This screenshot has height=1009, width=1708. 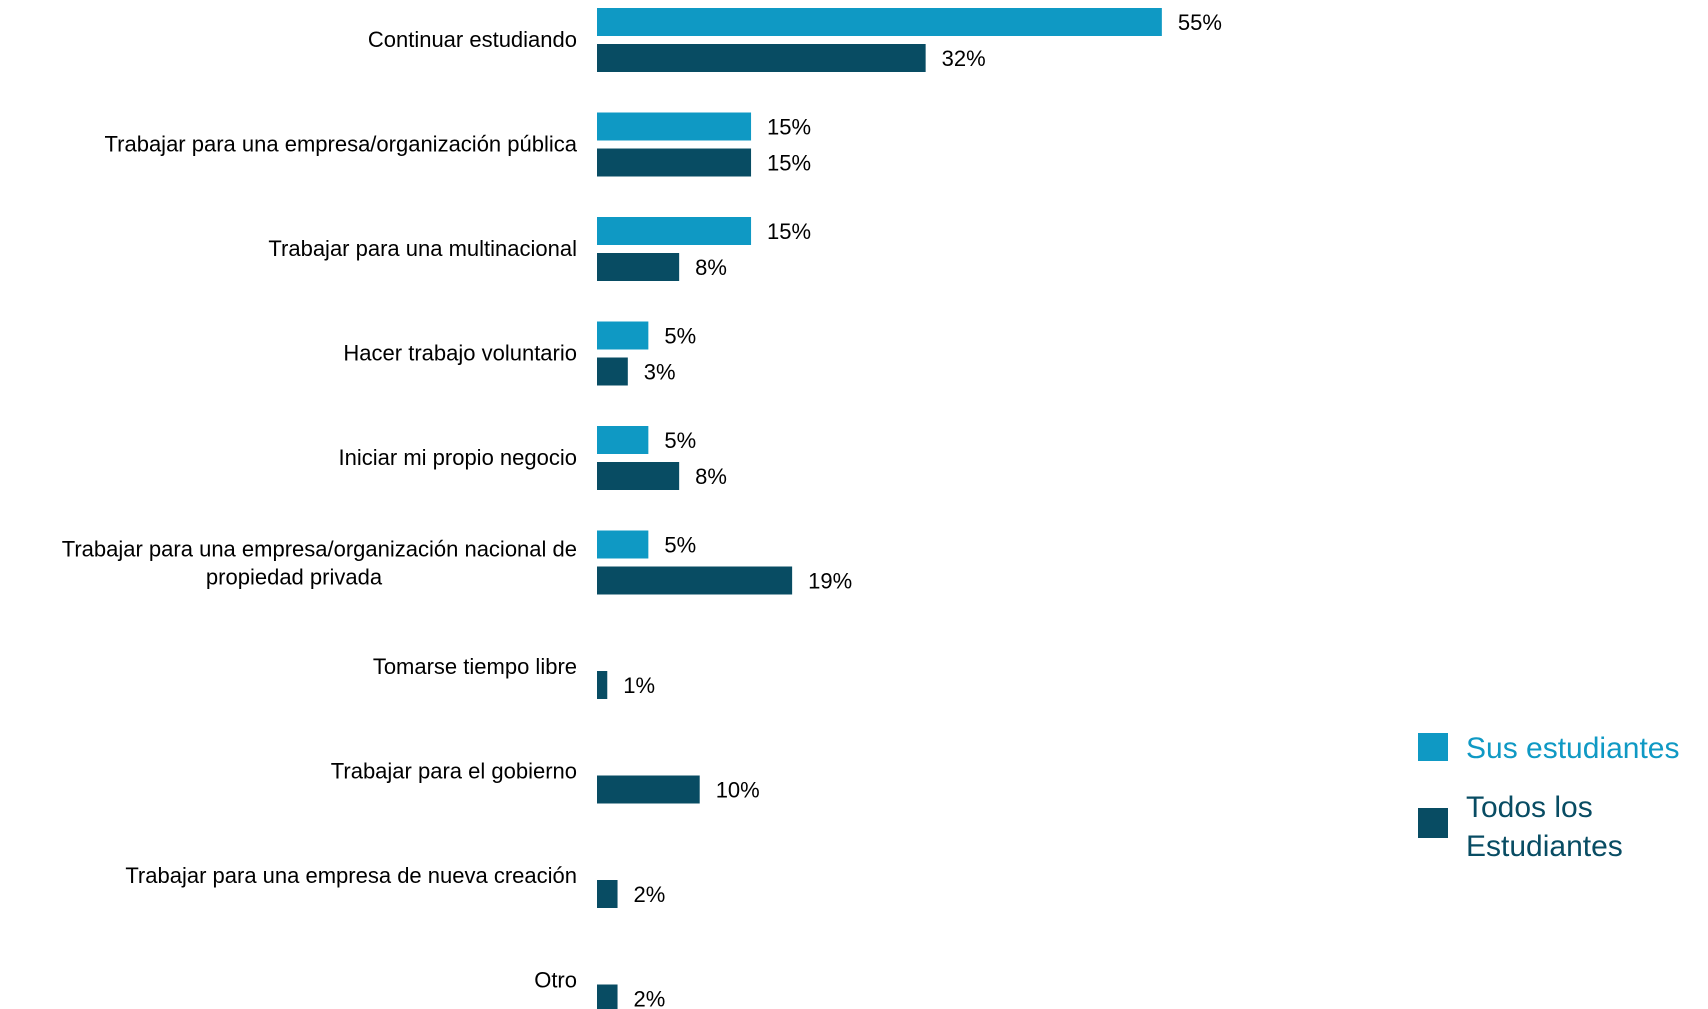 I want to click on data-label: 3%, so click(x=660, y=372).